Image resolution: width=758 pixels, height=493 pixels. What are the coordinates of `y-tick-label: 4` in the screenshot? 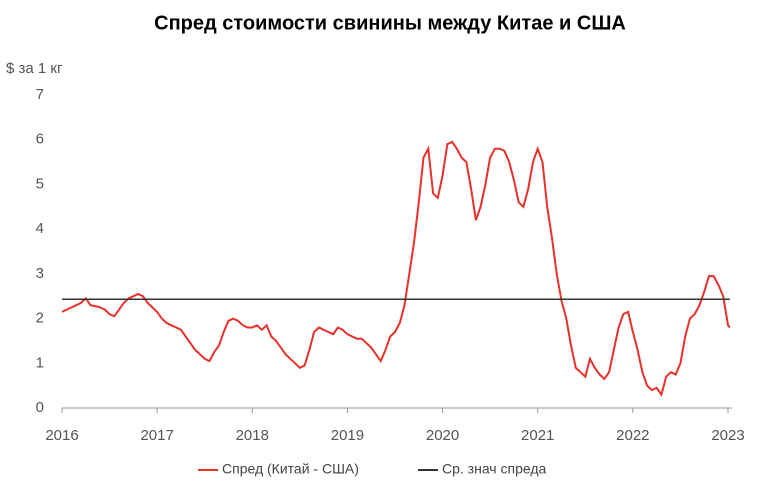 It's located at (40, 228).